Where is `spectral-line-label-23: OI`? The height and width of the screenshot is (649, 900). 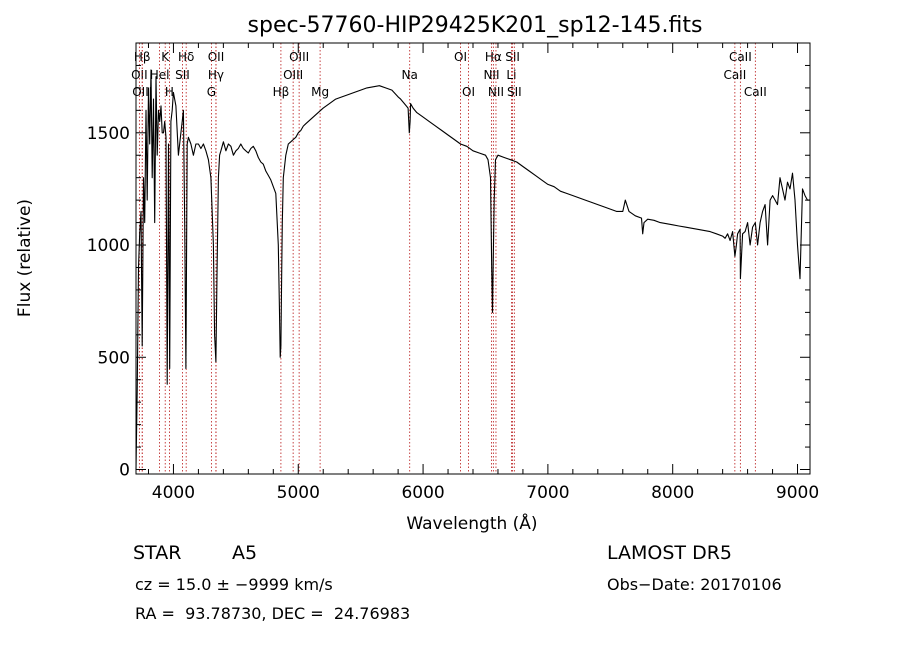 spectral-line-label-23: OI is located at coordinates (468, 92).